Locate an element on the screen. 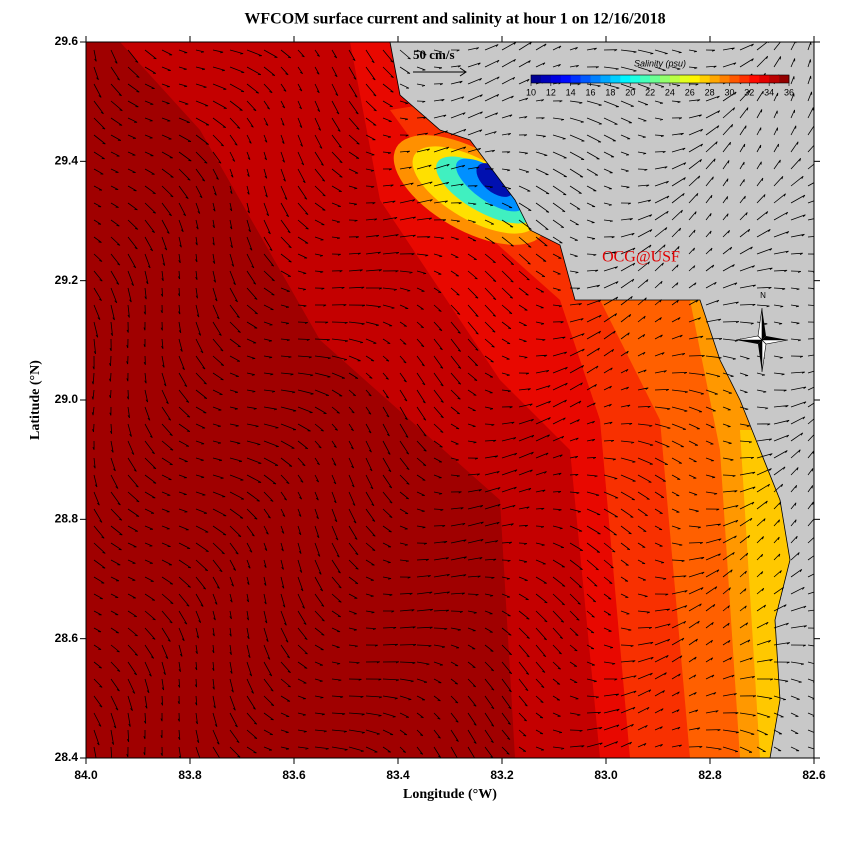  x-tick-label: 83.8 is located at coordinates (190, 775).